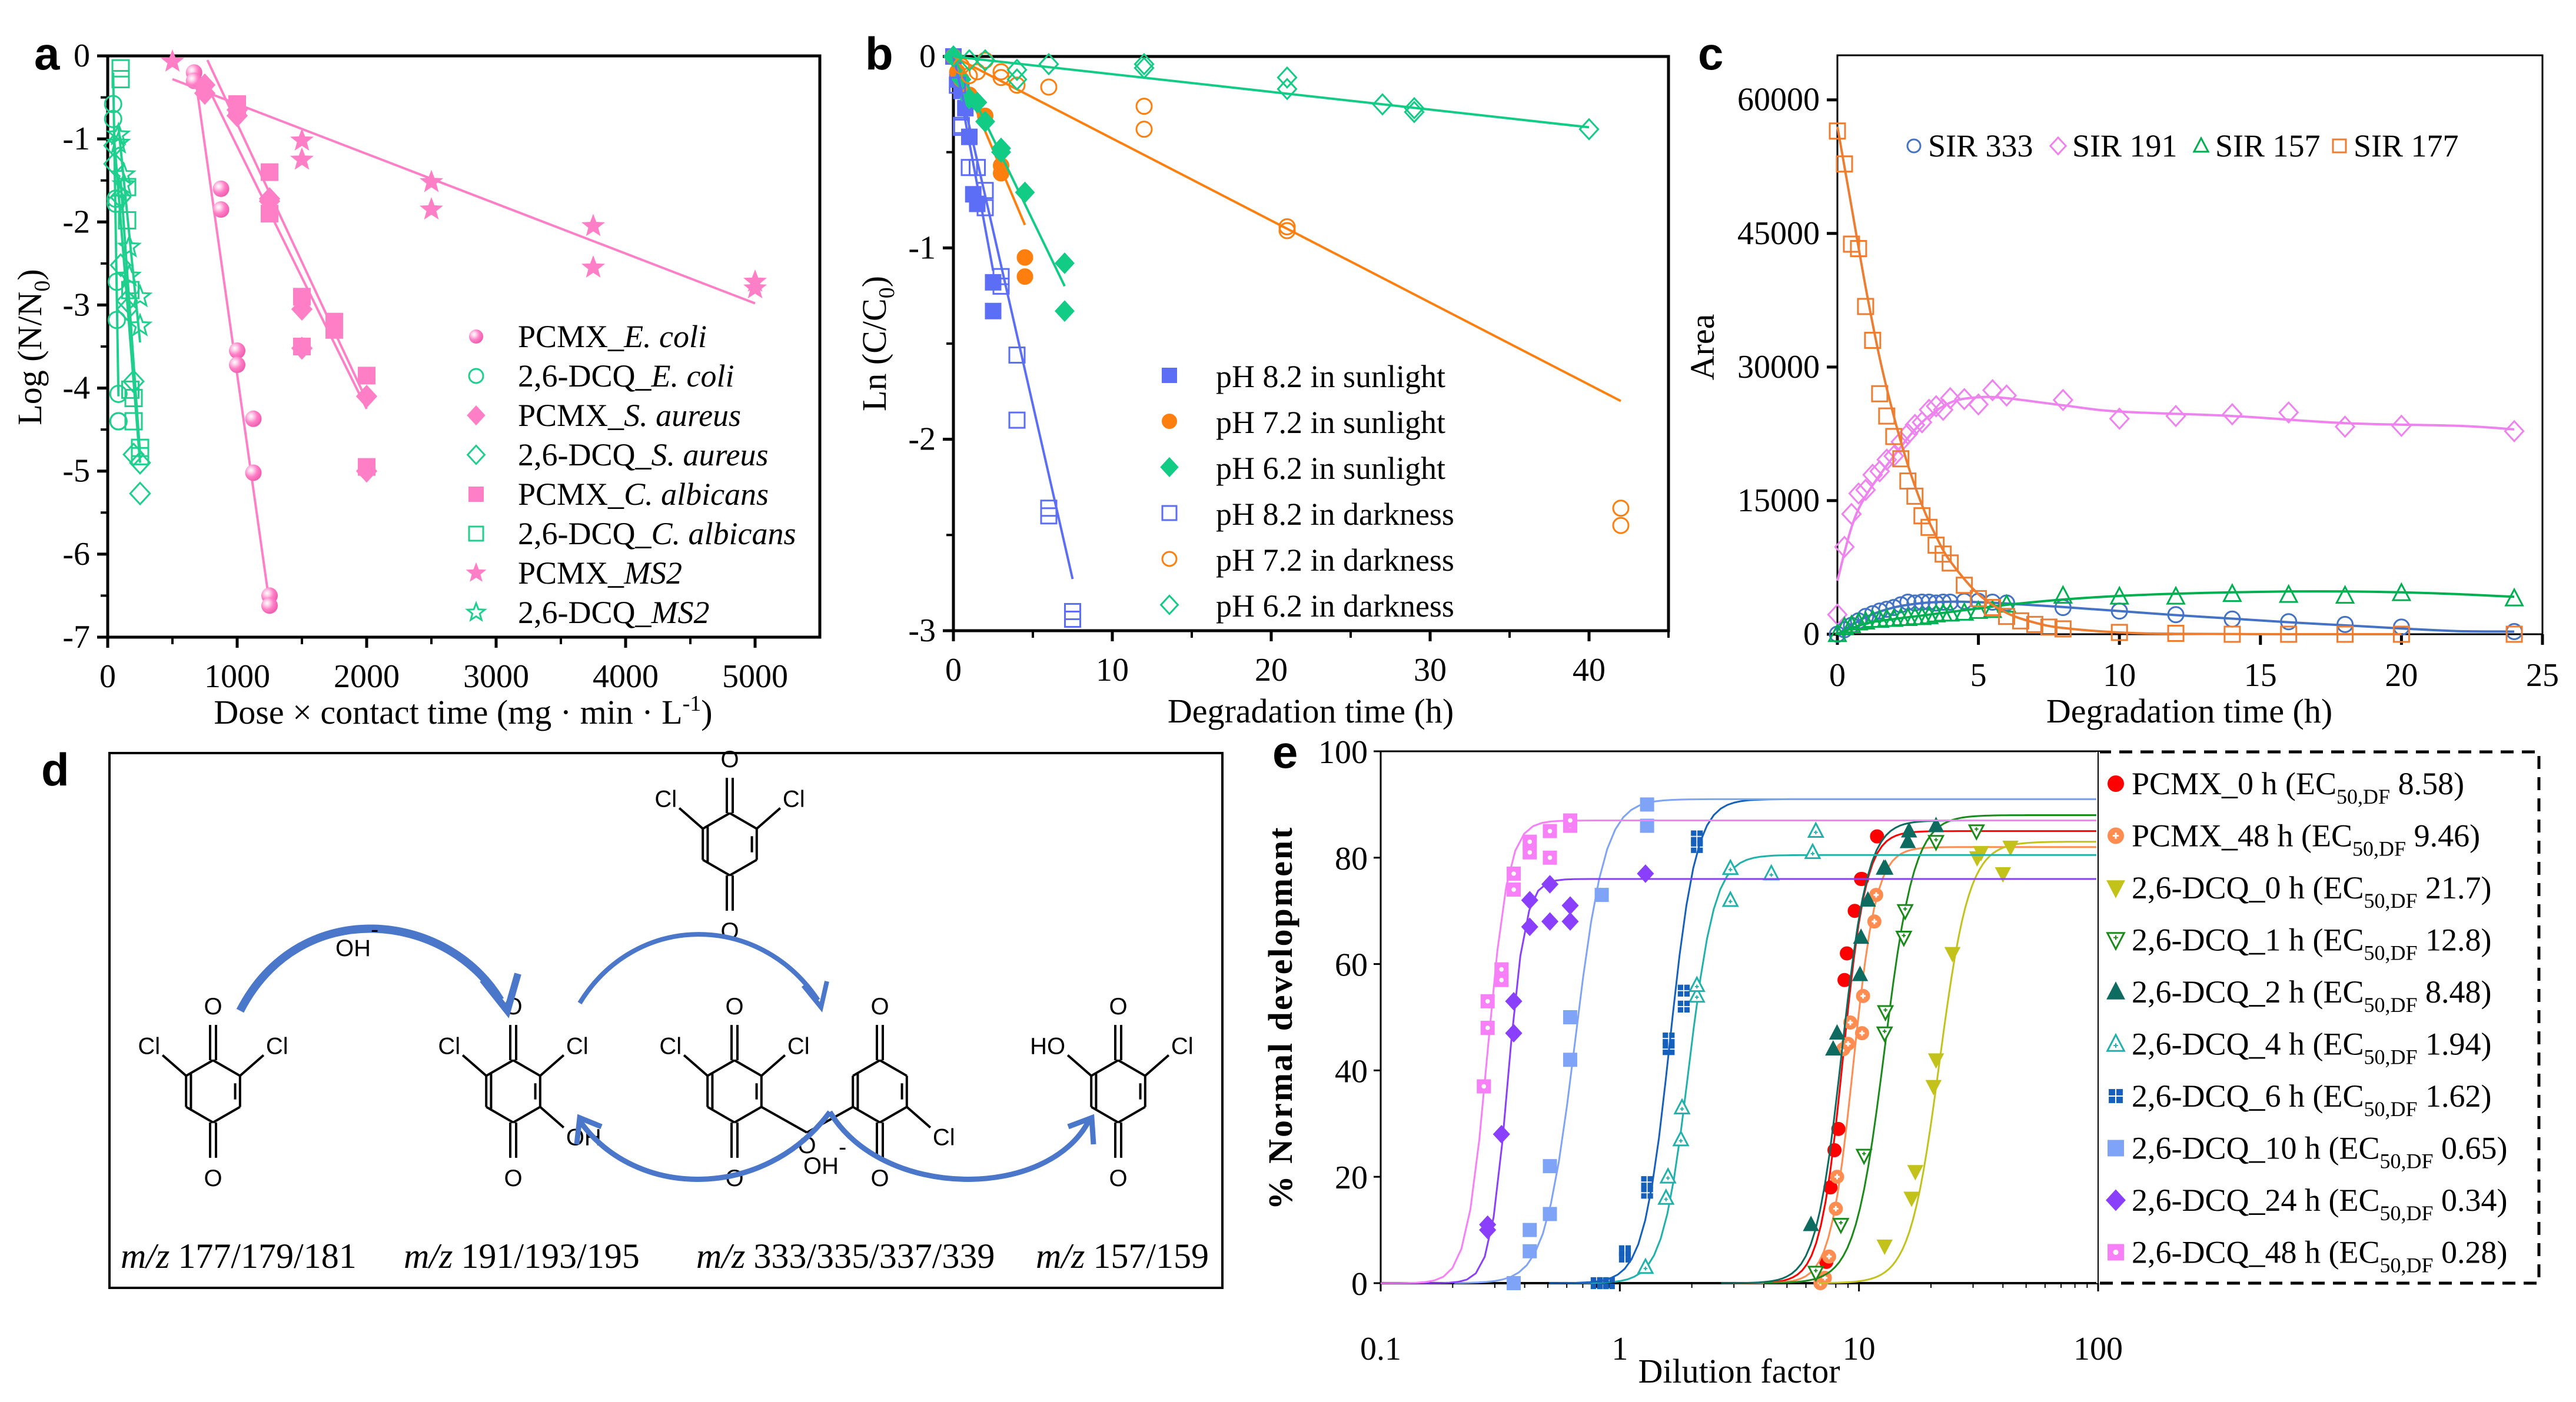 The image size is (2576, 1402). Describe the element at coordinates (1335, 514) in the screenshot. I see `legend-label: pH 8.2 in darkness` at that location.